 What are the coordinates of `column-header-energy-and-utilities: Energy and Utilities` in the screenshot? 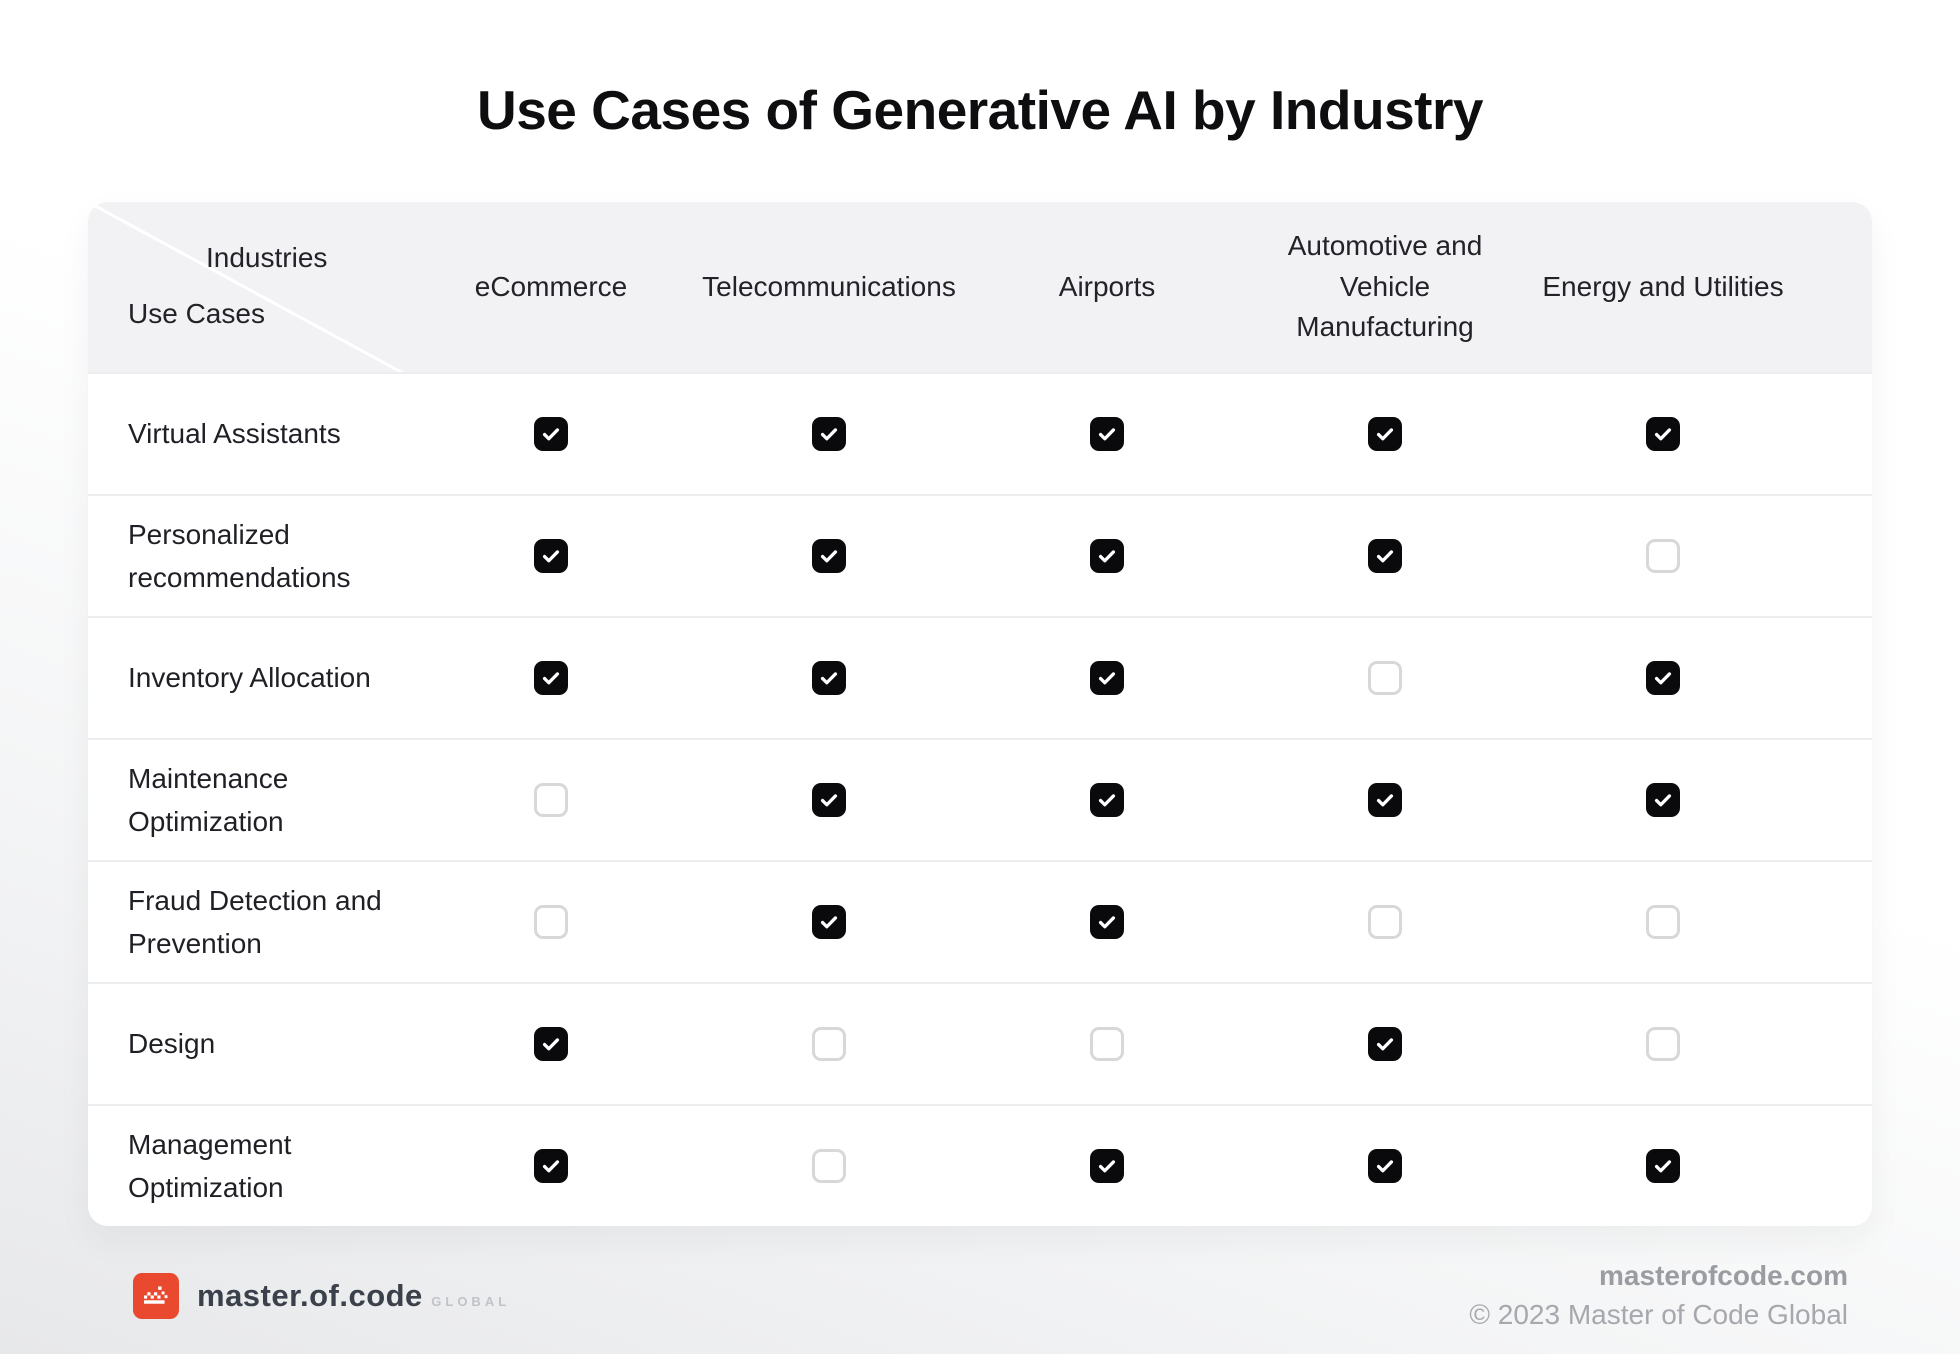 It's located at (1663, 286).